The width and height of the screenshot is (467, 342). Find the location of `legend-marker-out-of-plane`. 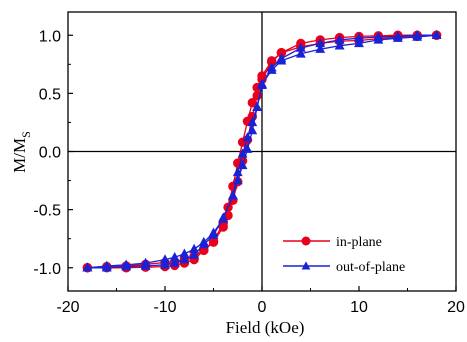

legend-marker-out-of-plane is located at coordinates (306, 265).